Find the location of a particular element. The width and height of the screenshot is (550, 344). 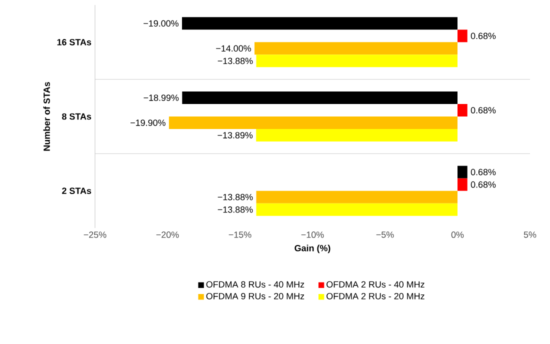

data-label: −13.89% is located at coordinates (235, 135).